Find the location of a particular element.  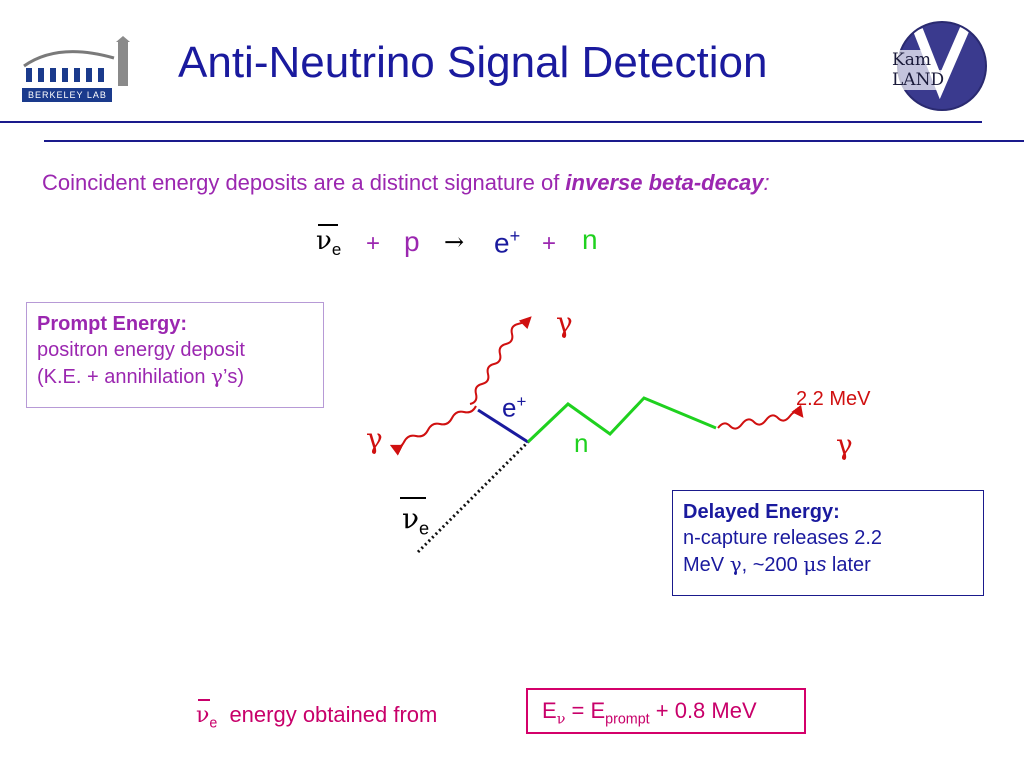

positron-label: e+ is located at coordinates (514, 407).